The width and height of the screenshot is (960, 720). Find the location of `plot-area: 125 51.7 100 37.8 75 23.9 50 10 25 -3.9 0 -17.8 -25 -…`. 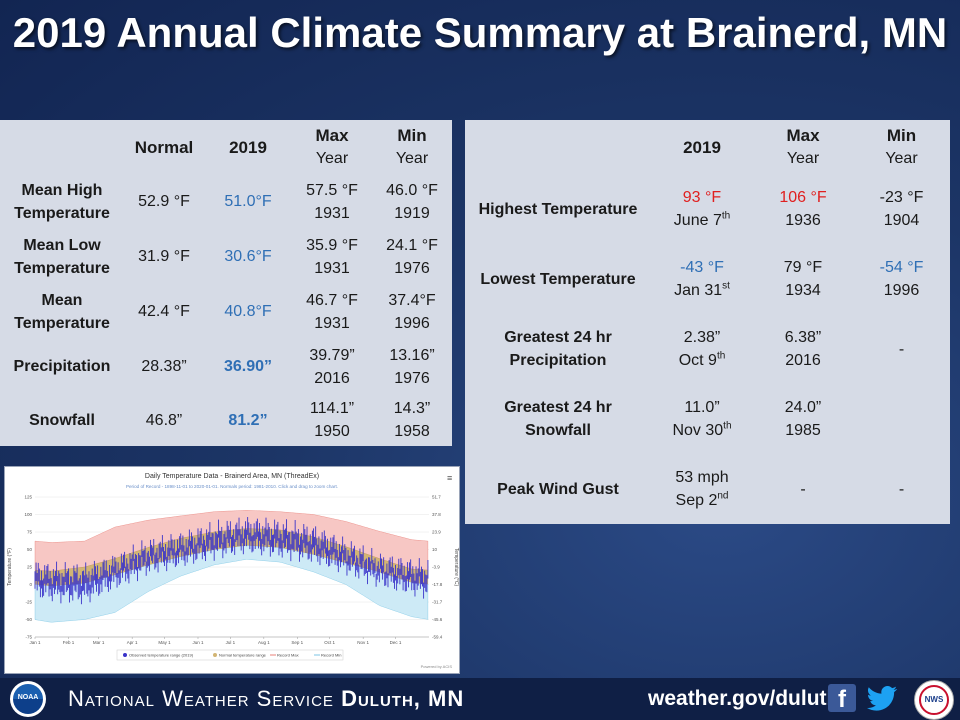

plot-area: 125 51.7 100 37.8 75 23.9 50 10 25 -3.9 0 -17.8 -25 -… is located at coordinates (233, 570).